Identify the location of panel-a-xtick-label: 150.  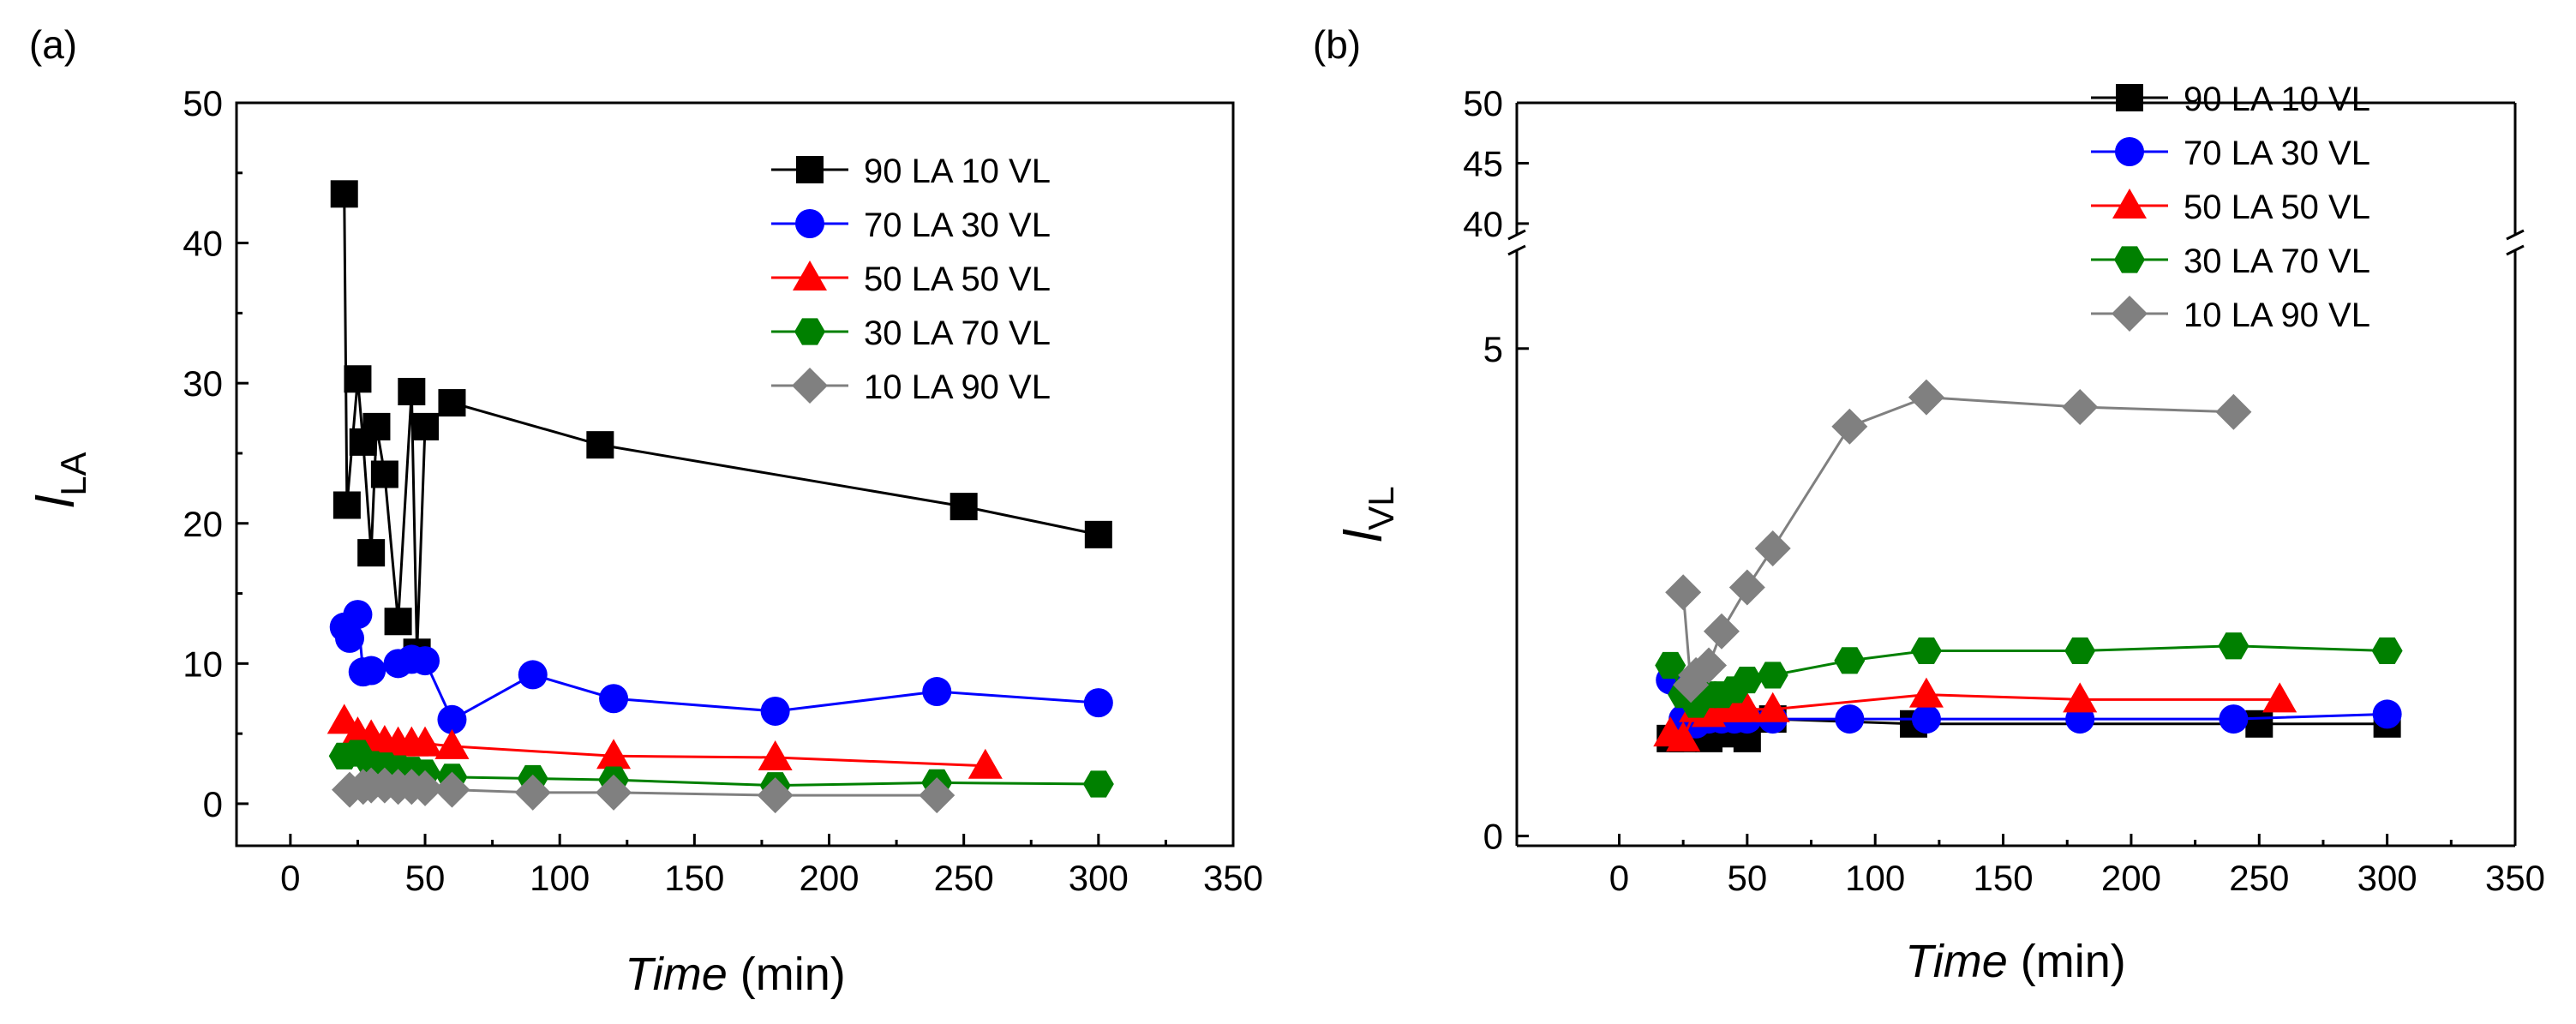
(694, 878).